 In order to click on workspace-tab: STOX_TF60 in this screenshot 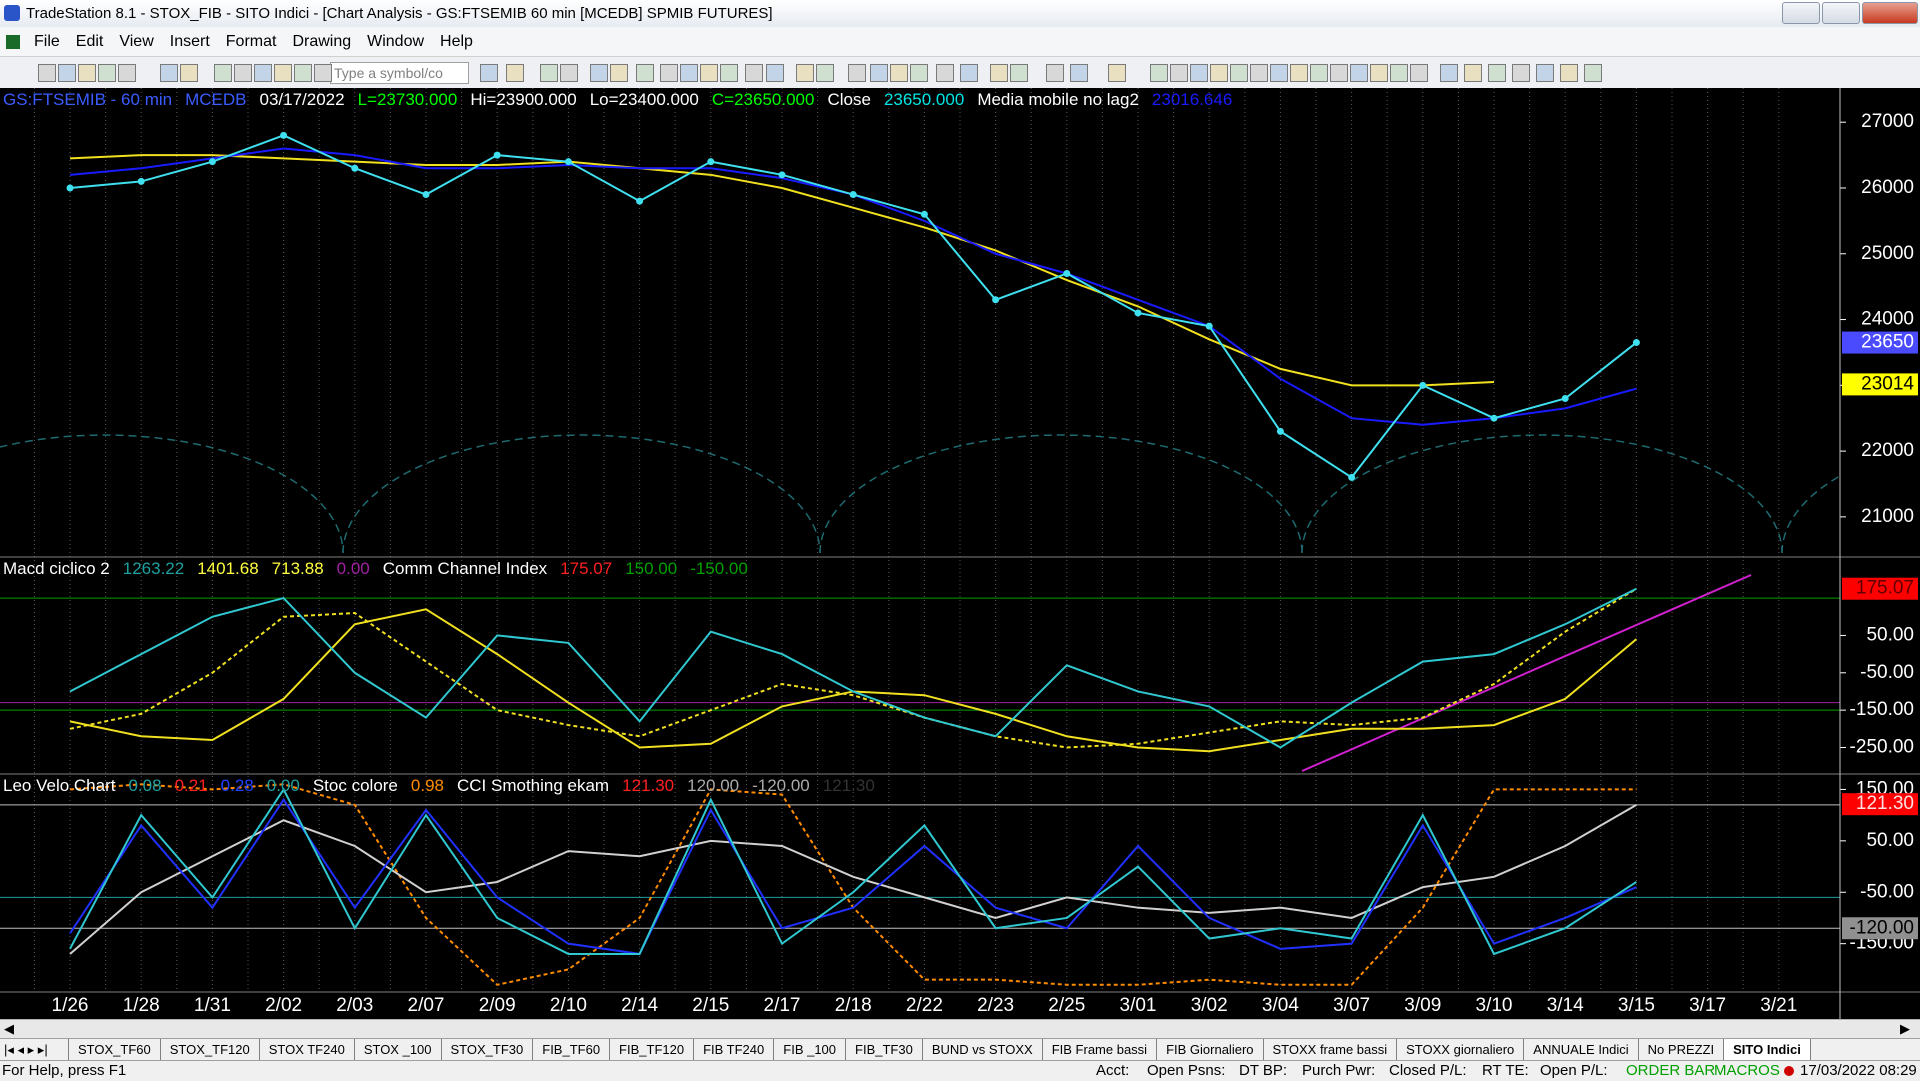, I will do `click(115, 1050)`.